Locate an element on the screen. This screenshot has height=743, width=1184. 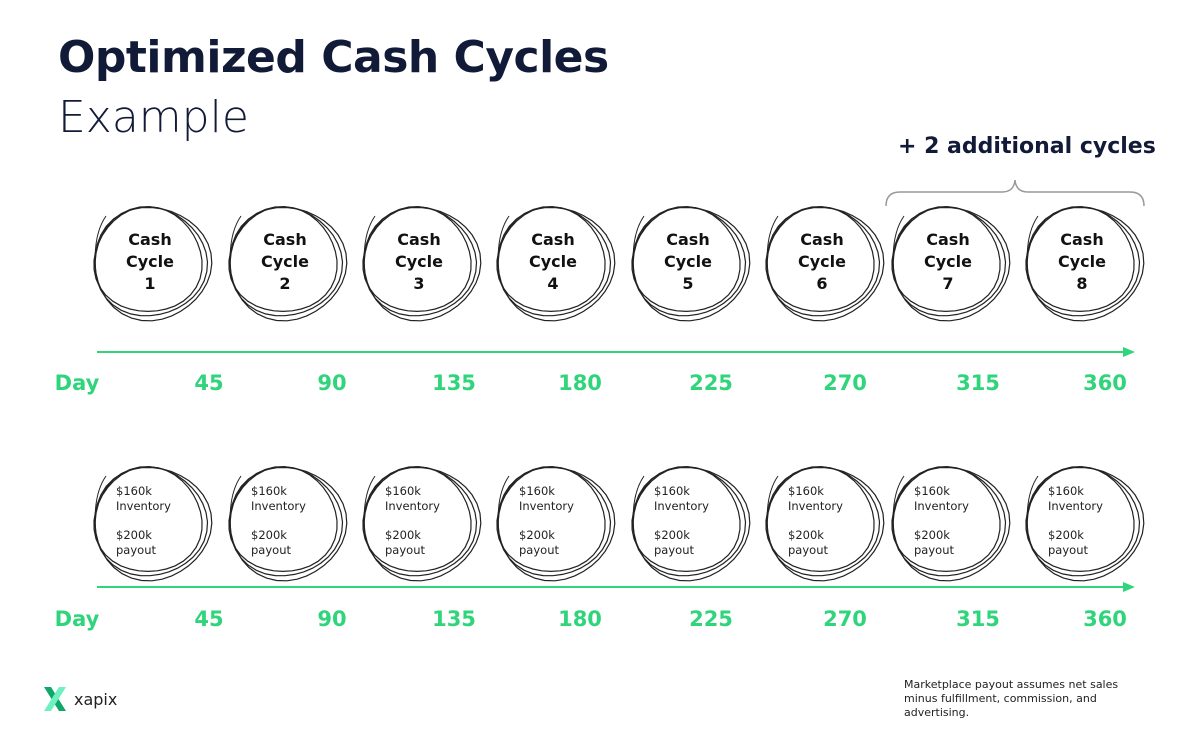
page-subtitle: Example is located at coordinates (153, 117).